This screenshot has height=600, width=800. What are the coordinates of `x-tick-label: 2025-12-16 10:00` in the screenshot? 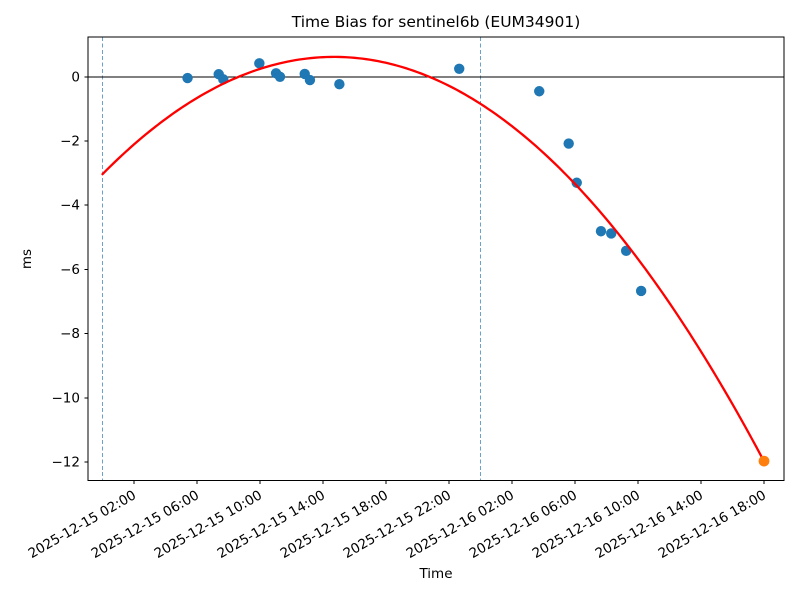 It's located at (586, 524).